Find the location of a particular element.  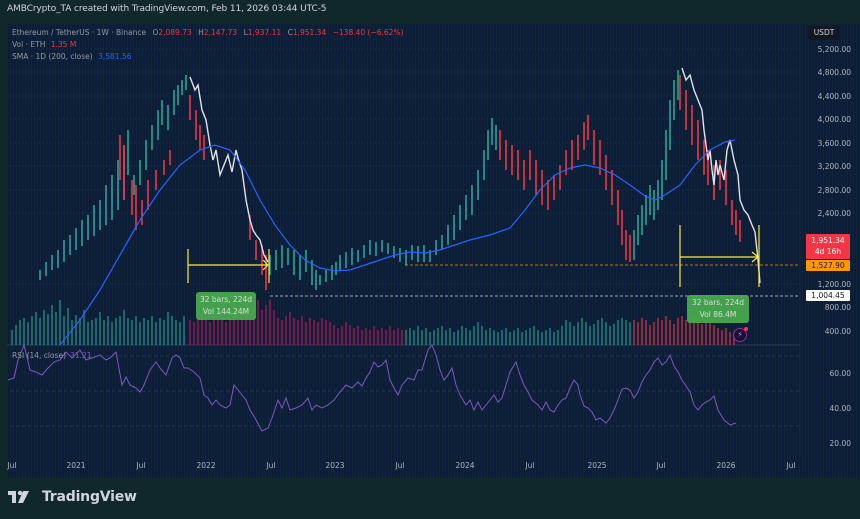

open-label: O is located at coordinates (155, 32).